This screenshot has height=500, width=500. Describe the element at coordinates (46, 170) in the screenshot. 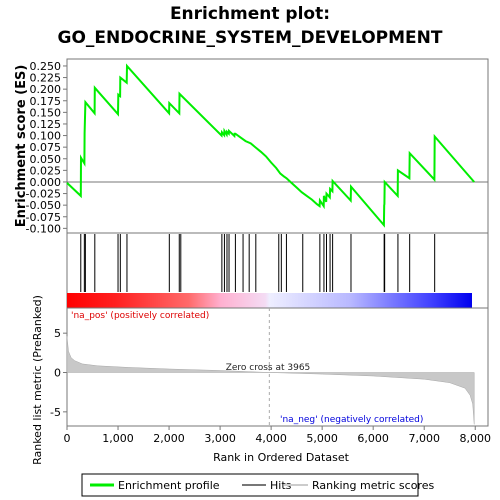

I see `es-y-tick-label: 0.025` at that location.